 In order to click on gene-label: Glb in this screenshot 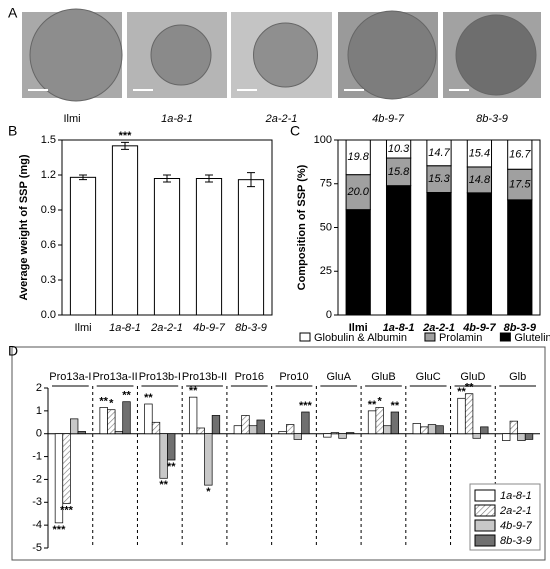, I will do `click(517, 377)`.